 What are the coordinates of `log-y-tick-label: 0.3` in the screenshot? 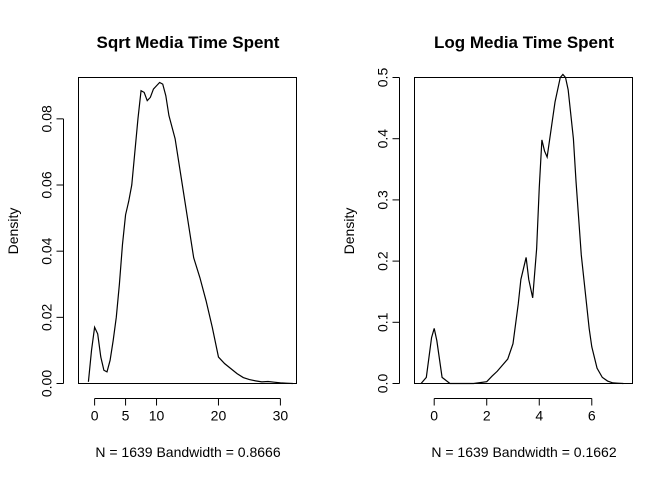 It's located at (383, 200).